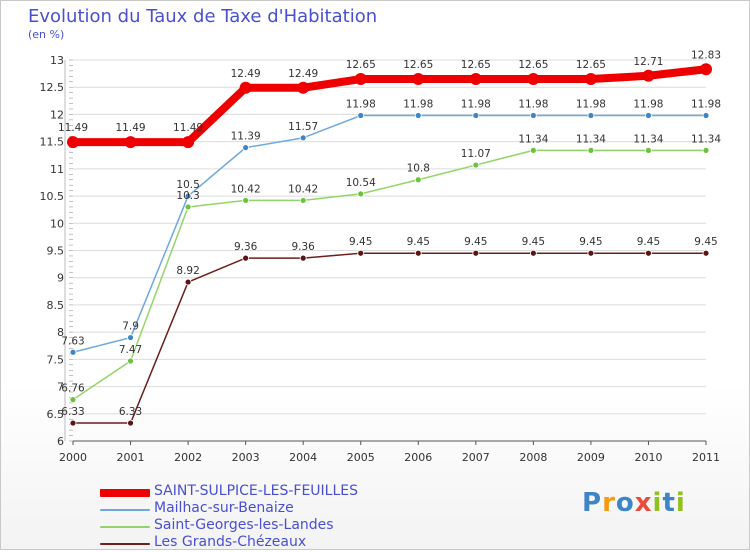 Image resolution: width=750 pixels, height=552 pixels. Describe the element at coordinates (56, 251) in the screenshot. I see `y-tick-label: 9.5` at that location.